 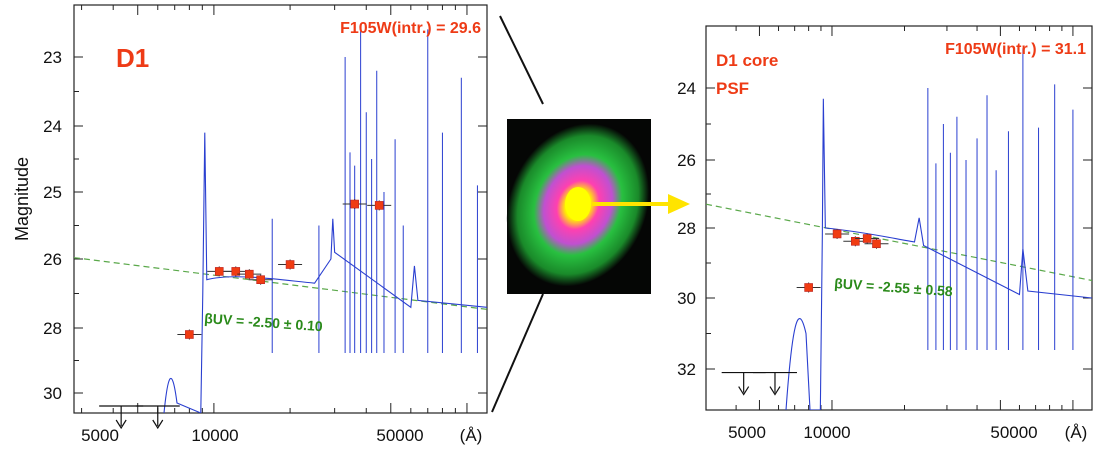 What do you see at coordinates (578, 204) in the screenshot?
I see `galaxy-core` at bounding box center [578, 204].